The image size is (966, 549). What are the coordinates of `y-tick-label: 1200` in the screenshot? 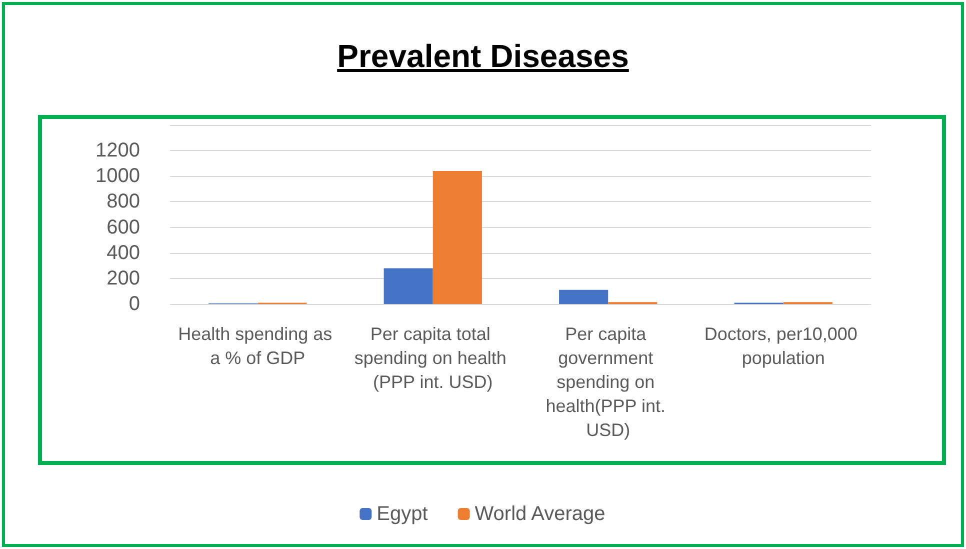 It's located at (118, 151).